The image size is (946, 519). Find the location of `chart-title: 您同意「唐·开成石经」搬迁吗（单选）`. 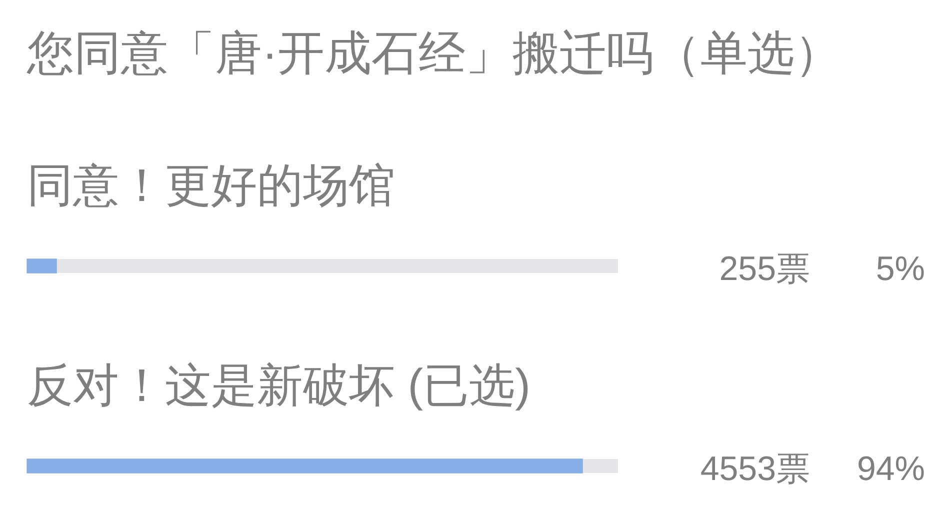

chart-title: 您同意「唐·开成石经」搬迁吗（单选） is located at coordinates (434, 52).